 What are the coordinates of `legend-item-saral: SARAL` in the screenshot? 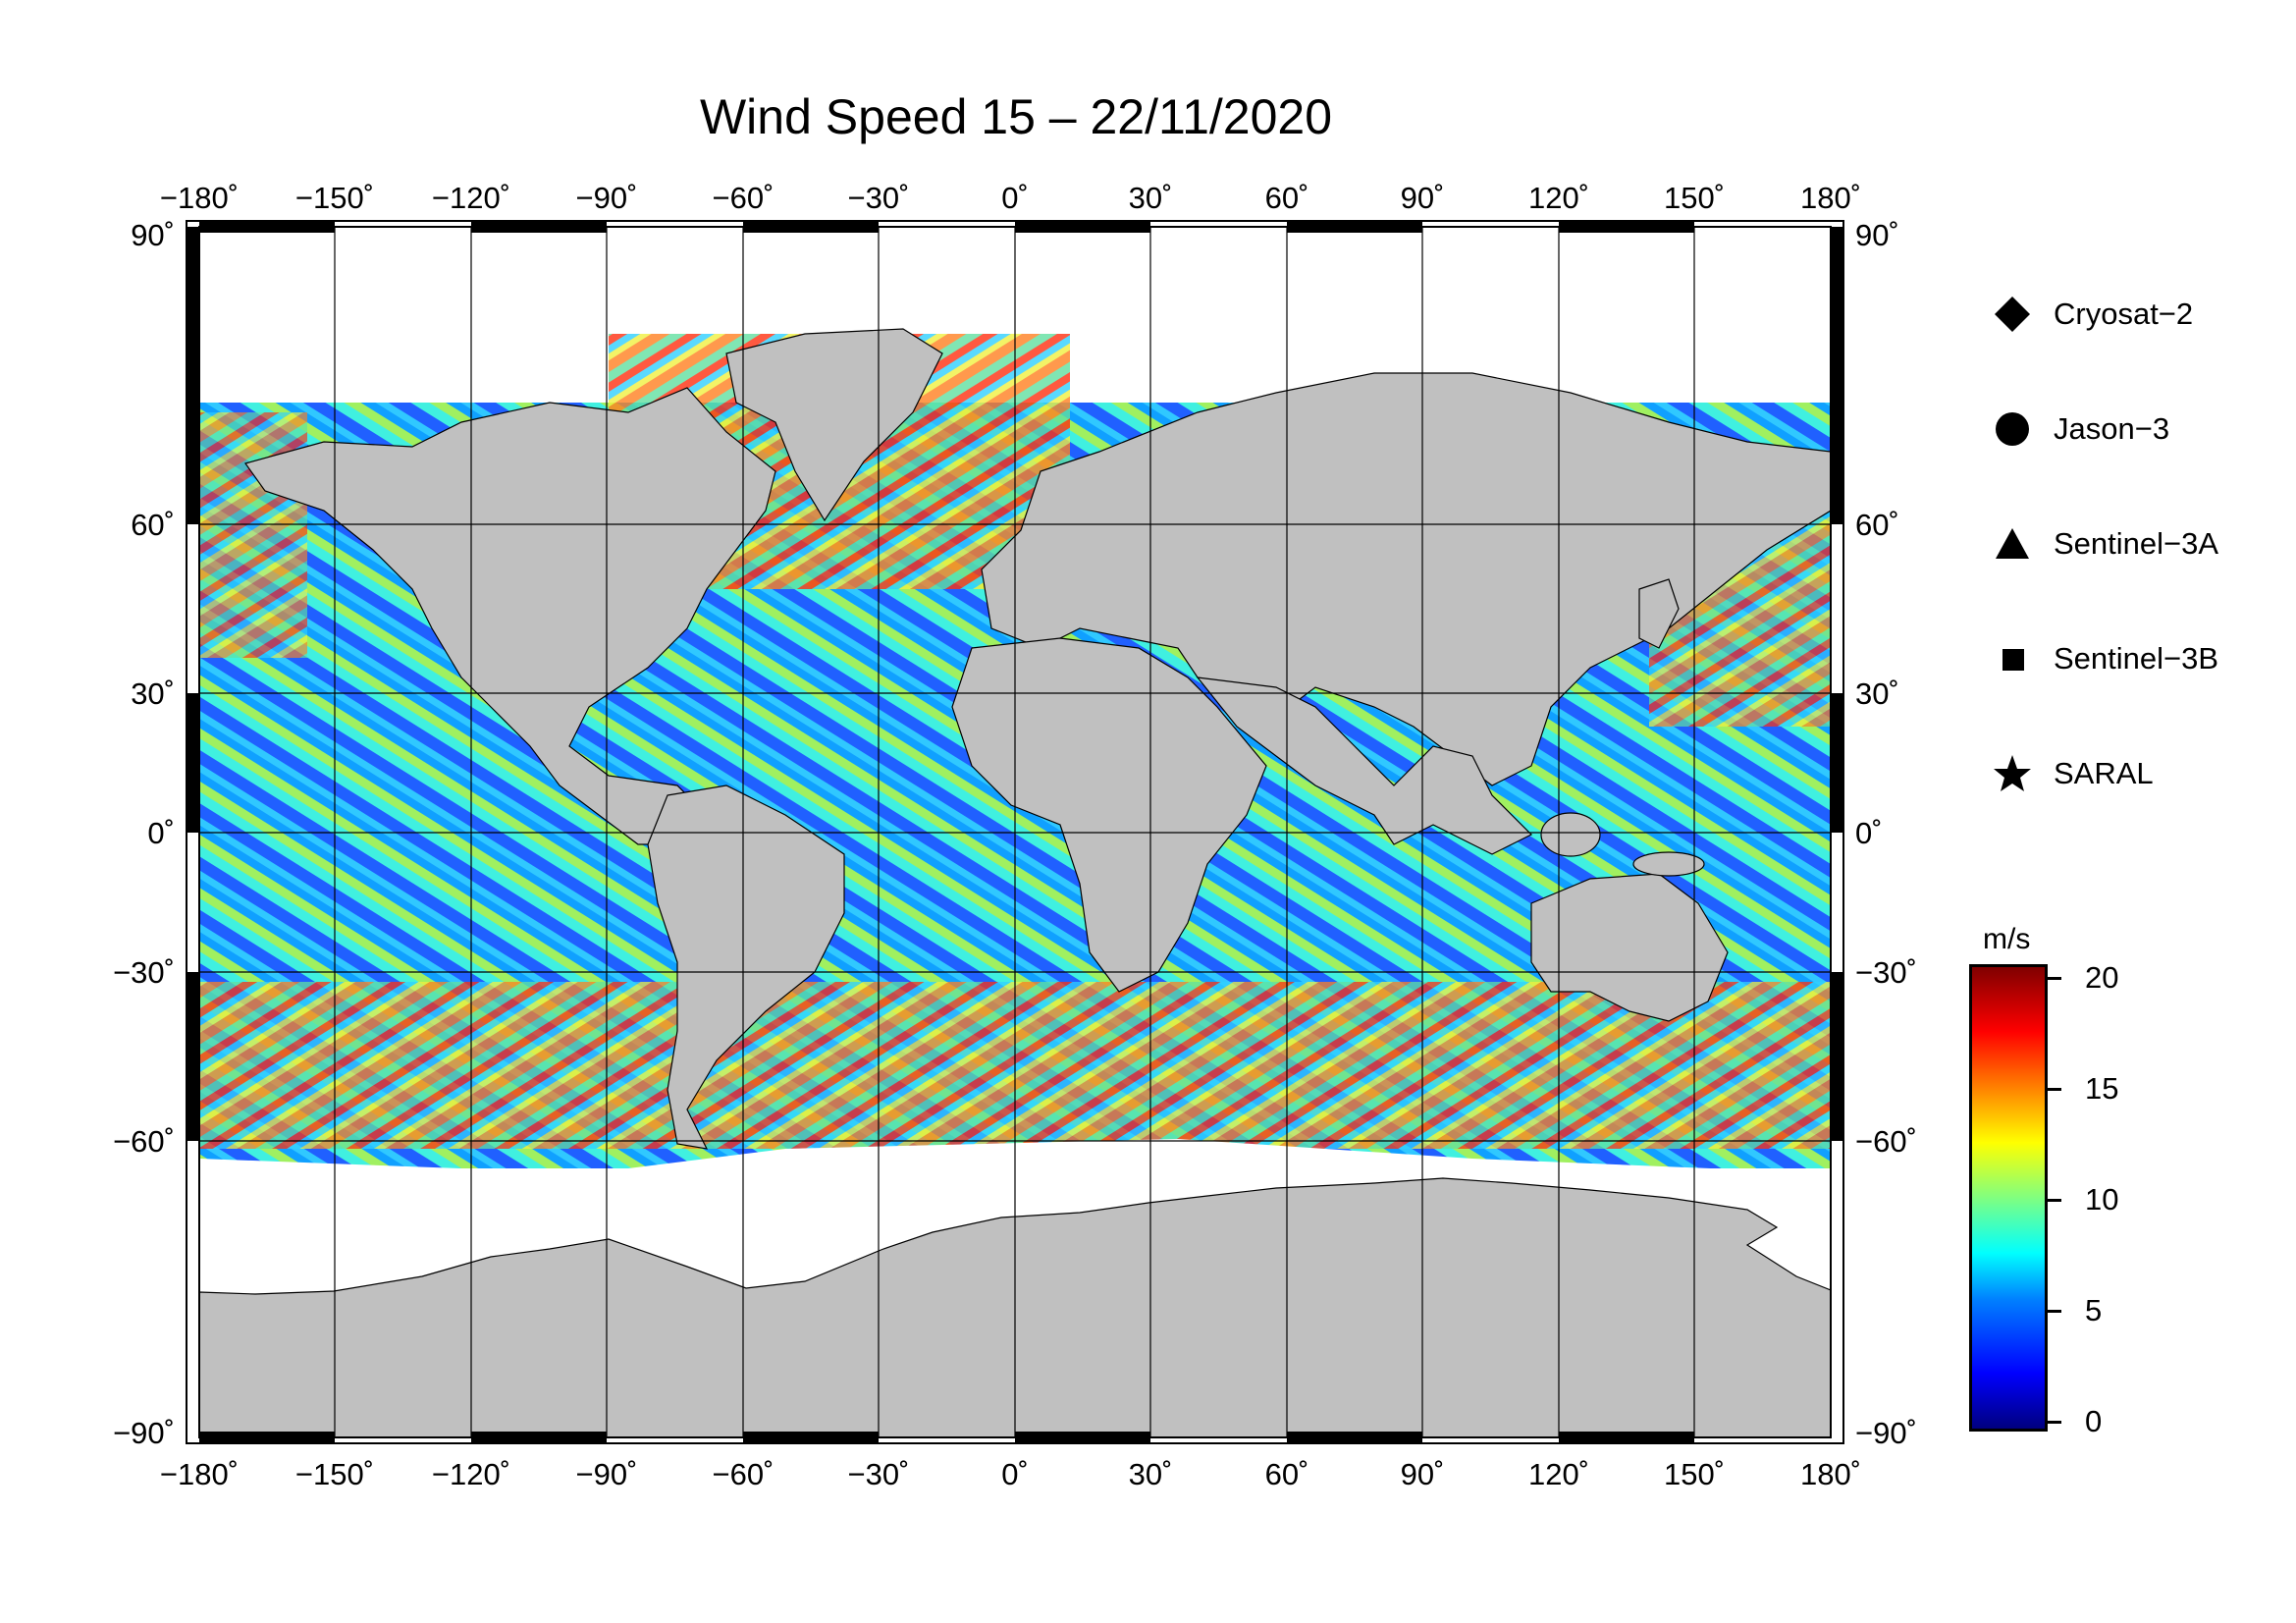 It's located at (2135, 811).